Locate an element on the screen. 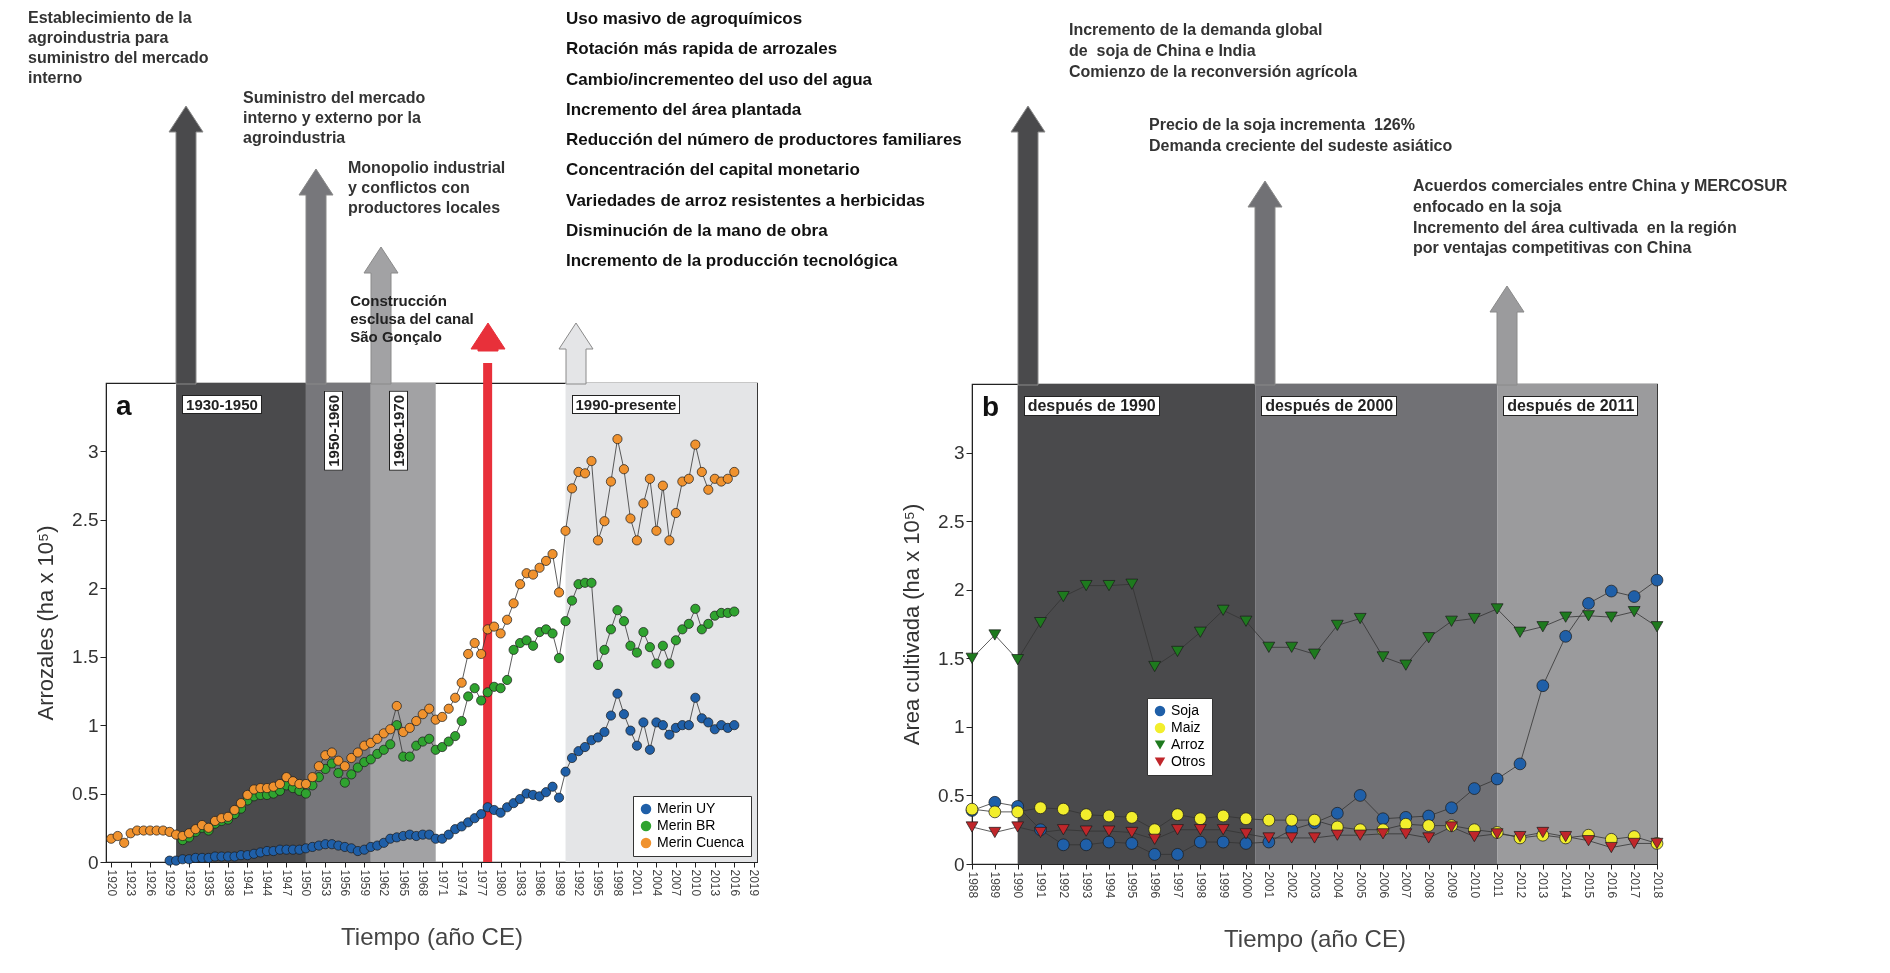 The image size is (1890, 973). band-label: 1930-1950 is located at coordinates (222, 404).